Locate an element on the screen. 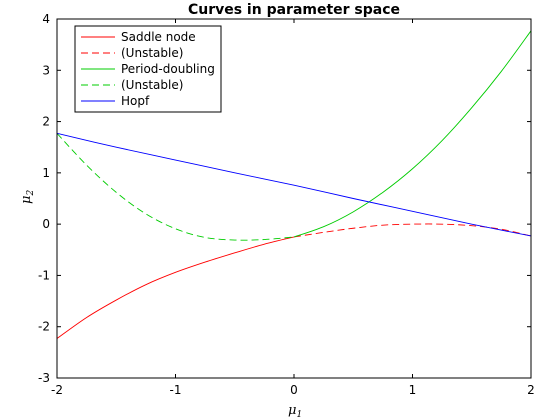 Image resolution: width=560 pixels, height=420 pixels. y-axis-label-base: μ is located at coordinates (26, 200).